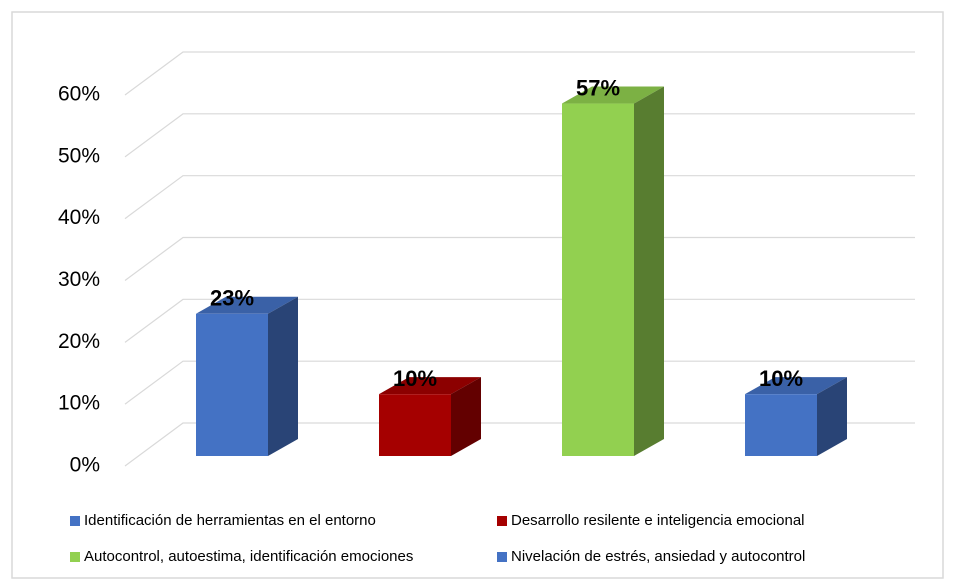  What do you see at coordinates (79, 94) in the screenshot?
I see `y-tick-label: 60%` at bounding box center [79, 94].